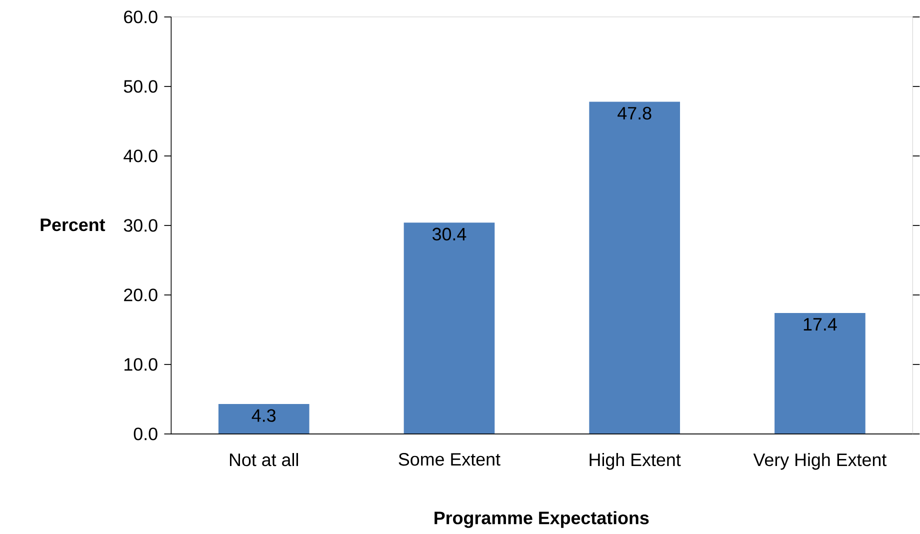 The image size is (920, 534). Describe the element at coordinates (141, 364) in the screenshot. I see `y-tick-label: 10.0` at that location.